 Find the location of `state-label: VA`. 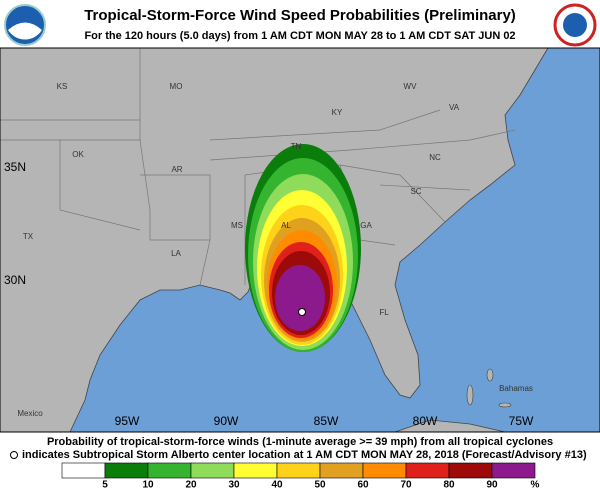

state-label: VA is located at coordinates (454, 107).